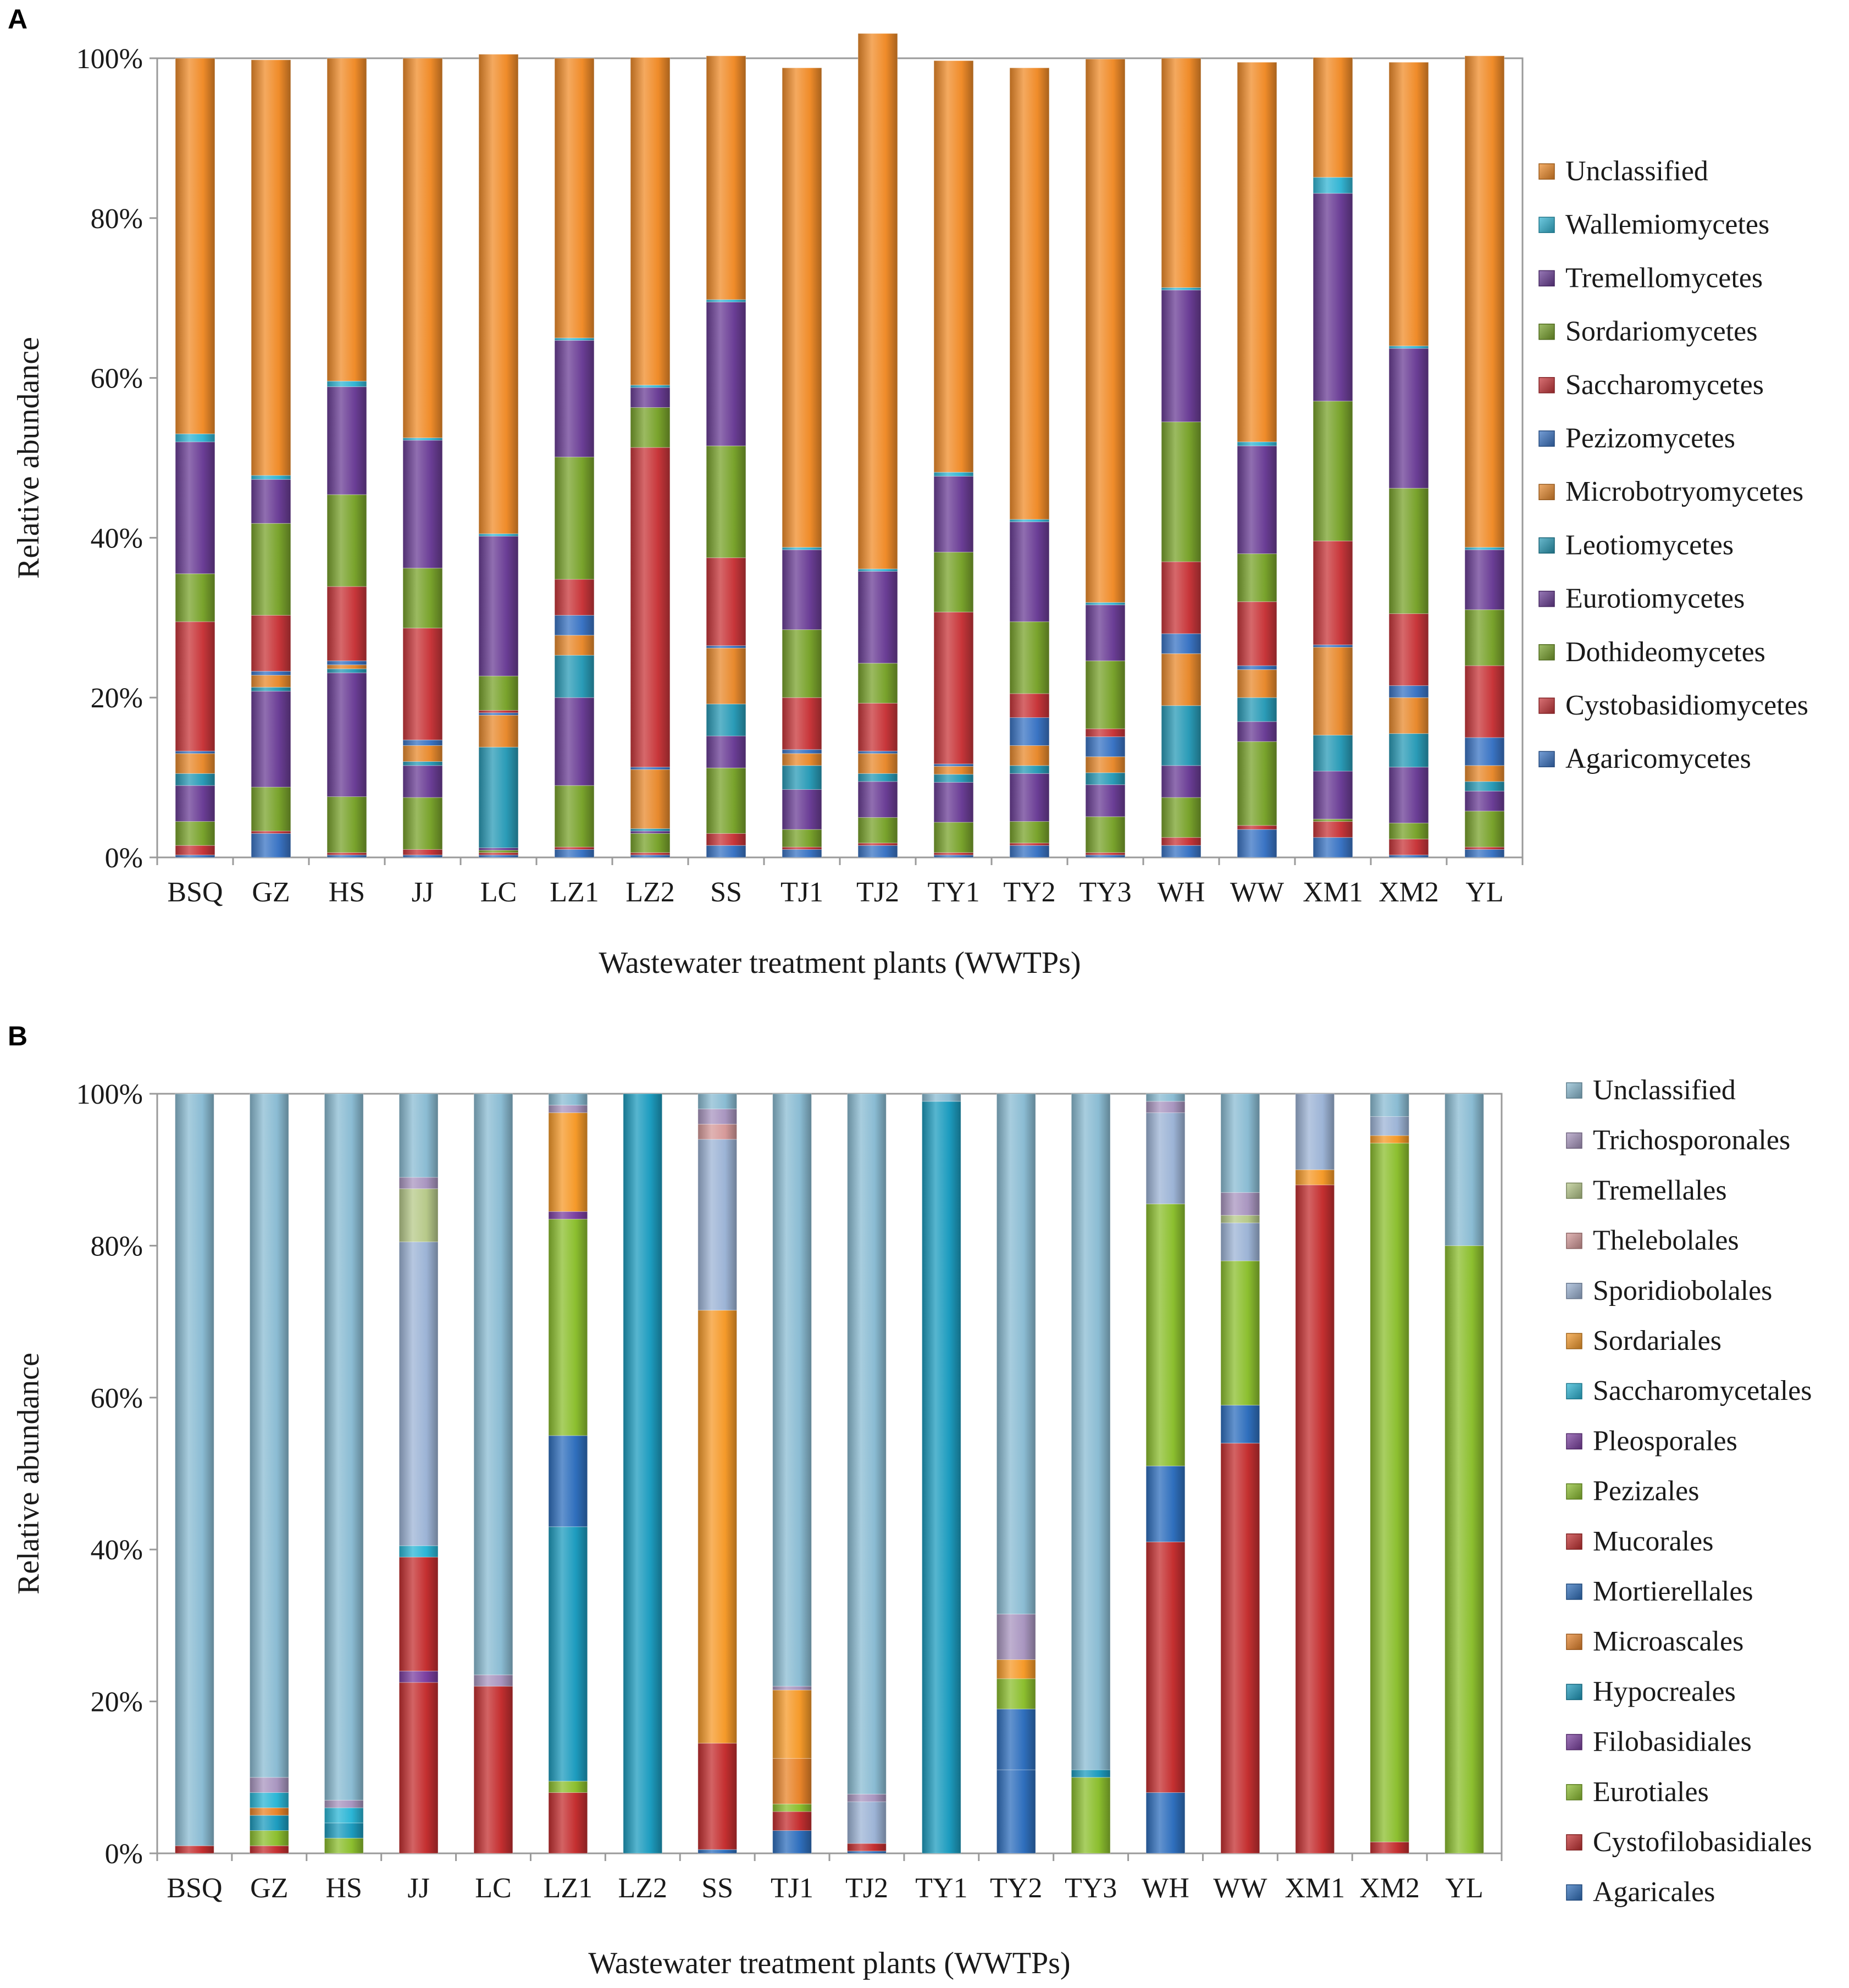  What do you see at coordinates (867, 1888) in the screenshot?
I see `x-tick-label-tj2: TJ2` at bounding box center [867, 1888].